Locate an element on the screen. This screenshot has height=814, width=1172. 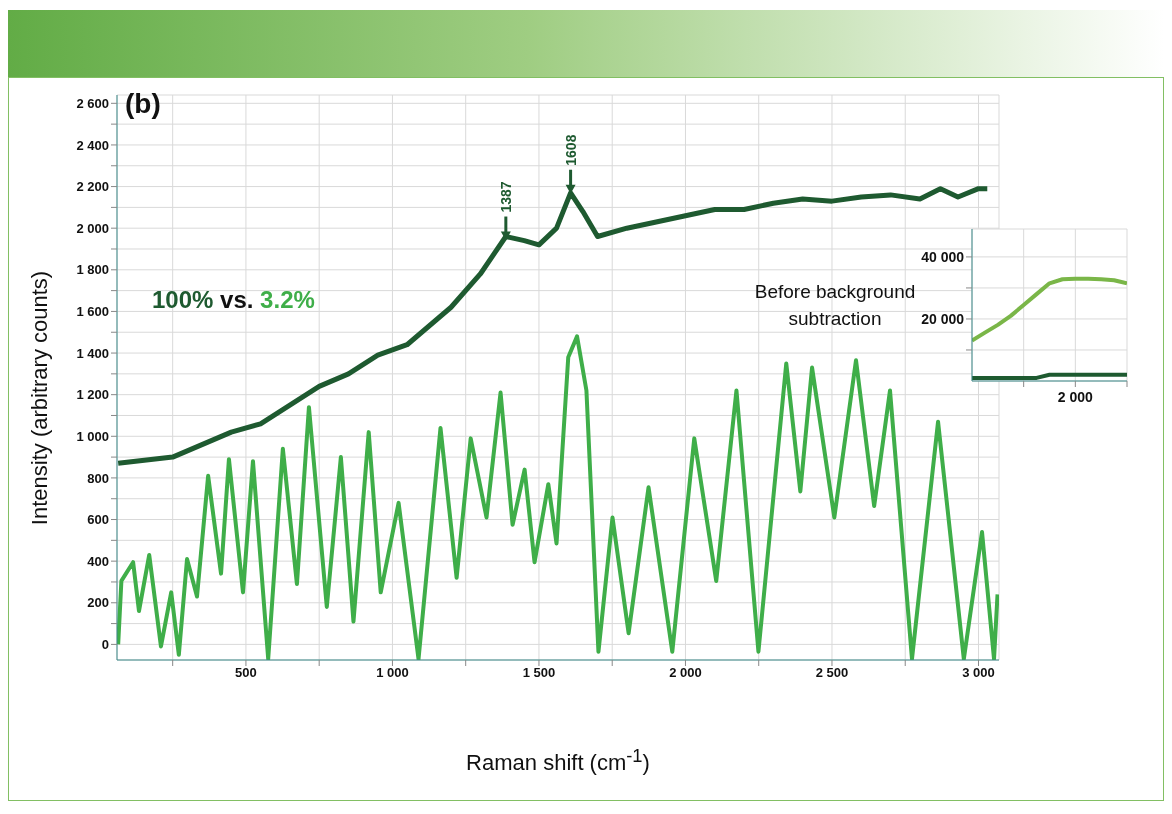
y-tick-label: 1 800 is located at coordinates (92, 270).